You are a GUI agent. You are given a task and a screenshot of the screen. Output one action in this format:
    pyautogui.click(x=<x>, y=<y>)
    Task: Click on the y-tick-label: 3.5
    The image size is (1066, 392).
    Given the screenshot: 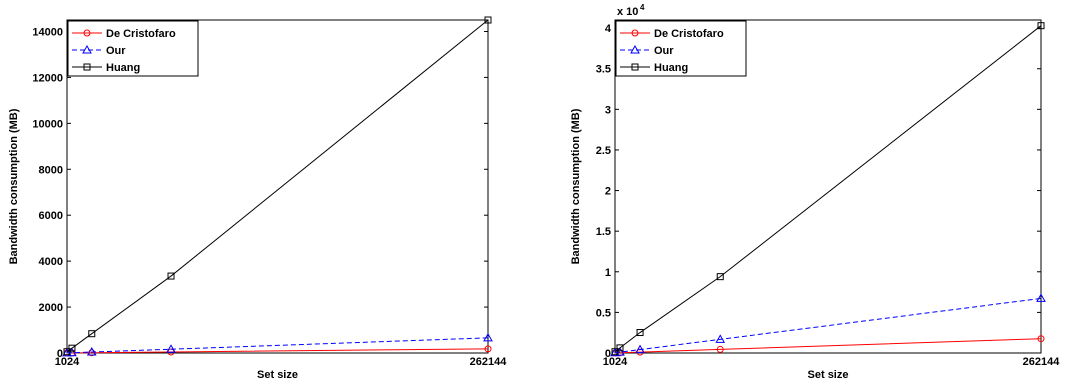 What is the action you would take?
    pyautogui.click(x=603, y=70)
    